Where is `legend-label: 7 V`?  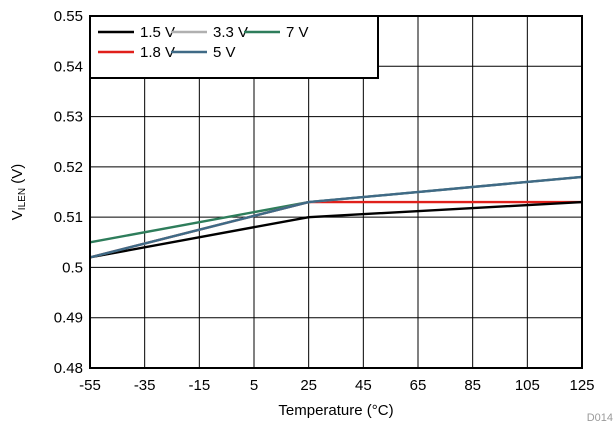 legend-label: 7 V is located at coordinates (297, 32).